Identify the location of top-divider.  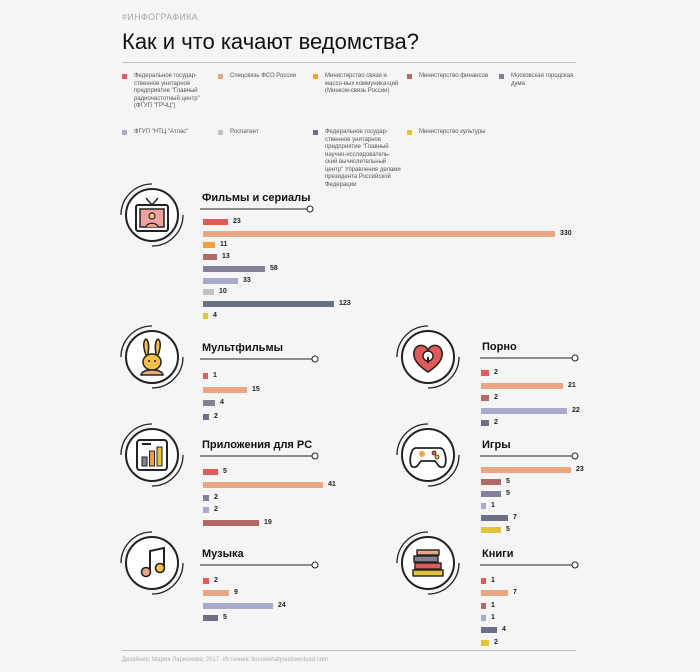
(349, 62).